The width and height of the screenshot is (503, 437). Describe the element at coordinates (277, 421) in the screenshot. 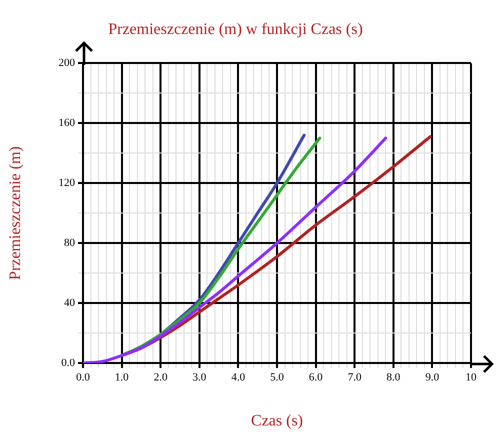

I see `x-axis-title: Czas (s)` at that location.